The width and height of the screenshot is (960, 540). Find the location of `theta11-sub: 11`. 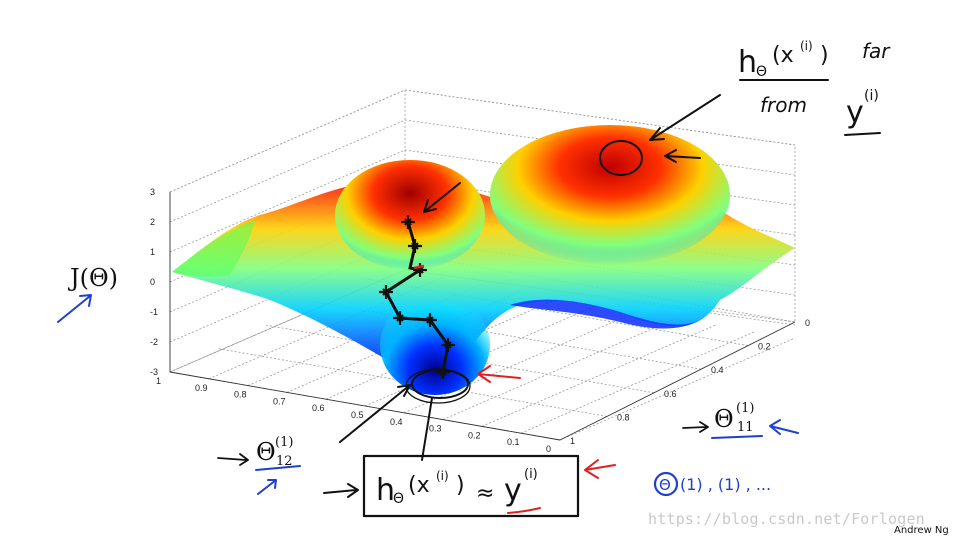

theta11-sub: 11 is located at coordinates (745, 427).